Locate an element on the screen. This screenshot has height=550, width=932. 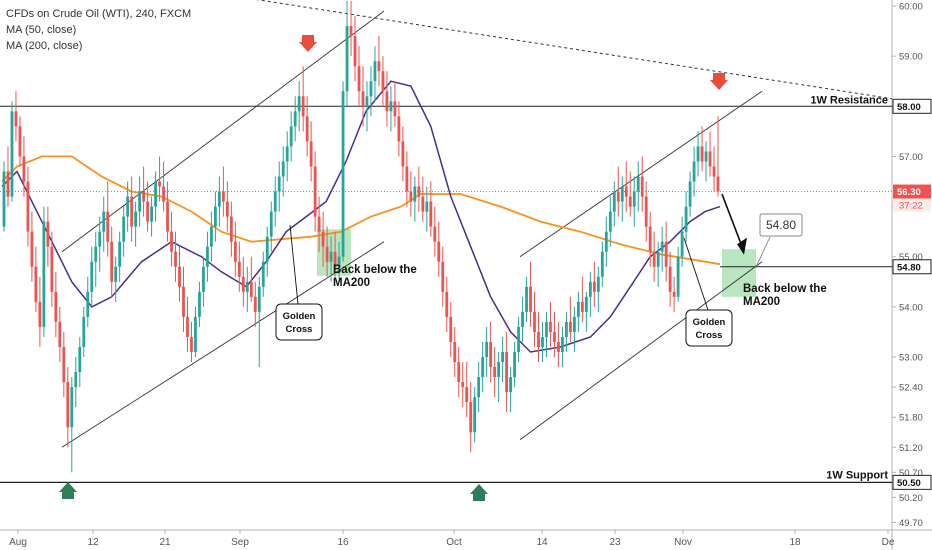
note-line2: MA200 is located at coordinates (761, 302).